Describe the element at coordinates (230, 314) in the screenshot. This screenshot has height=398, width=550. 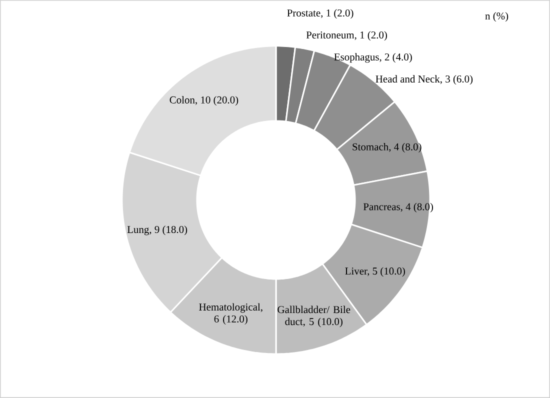
I see `slice-label: Hematological, 6 (12.0)` at that location.